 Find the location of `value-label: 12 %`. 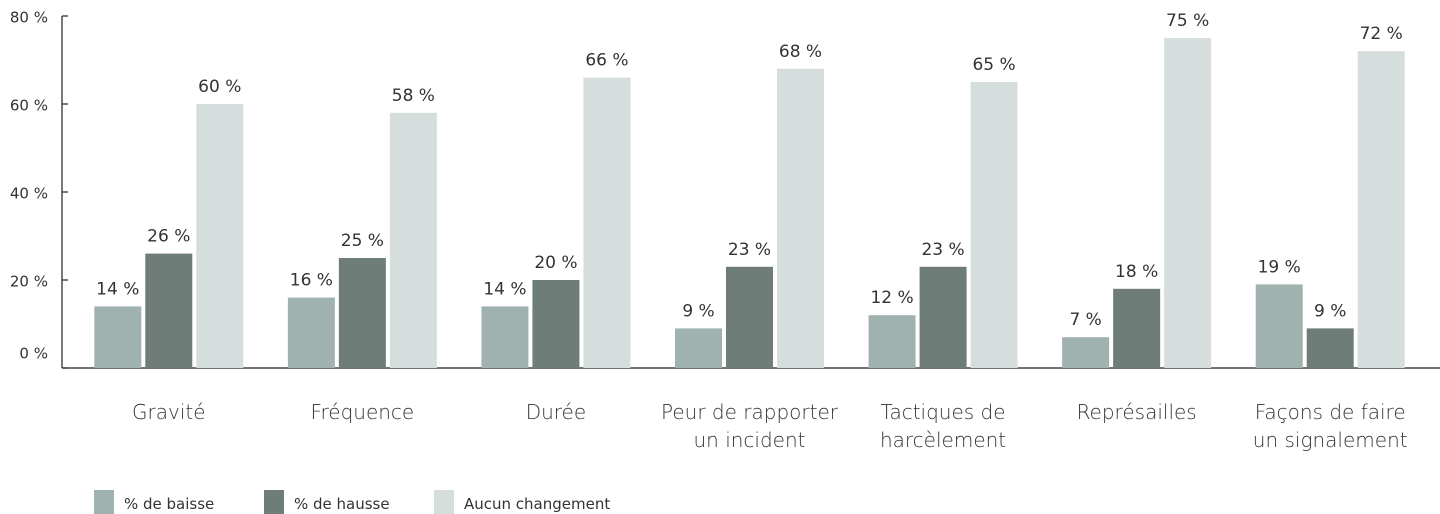

value-label: 12 % is located at coordinates (891, 298).